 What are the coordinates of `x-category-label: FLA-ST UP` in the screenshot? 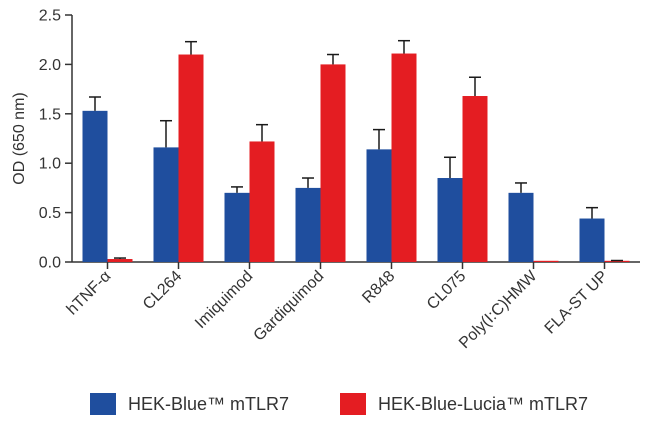 It's located at (577, 303).